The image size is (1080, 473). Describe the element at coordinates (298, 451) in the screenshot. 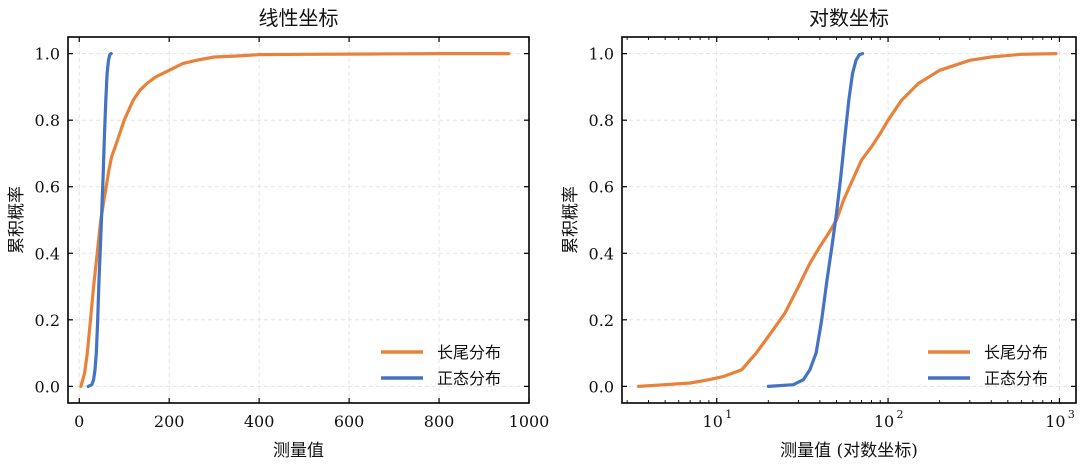

I see `x-axis-label: 测量值` at that location.